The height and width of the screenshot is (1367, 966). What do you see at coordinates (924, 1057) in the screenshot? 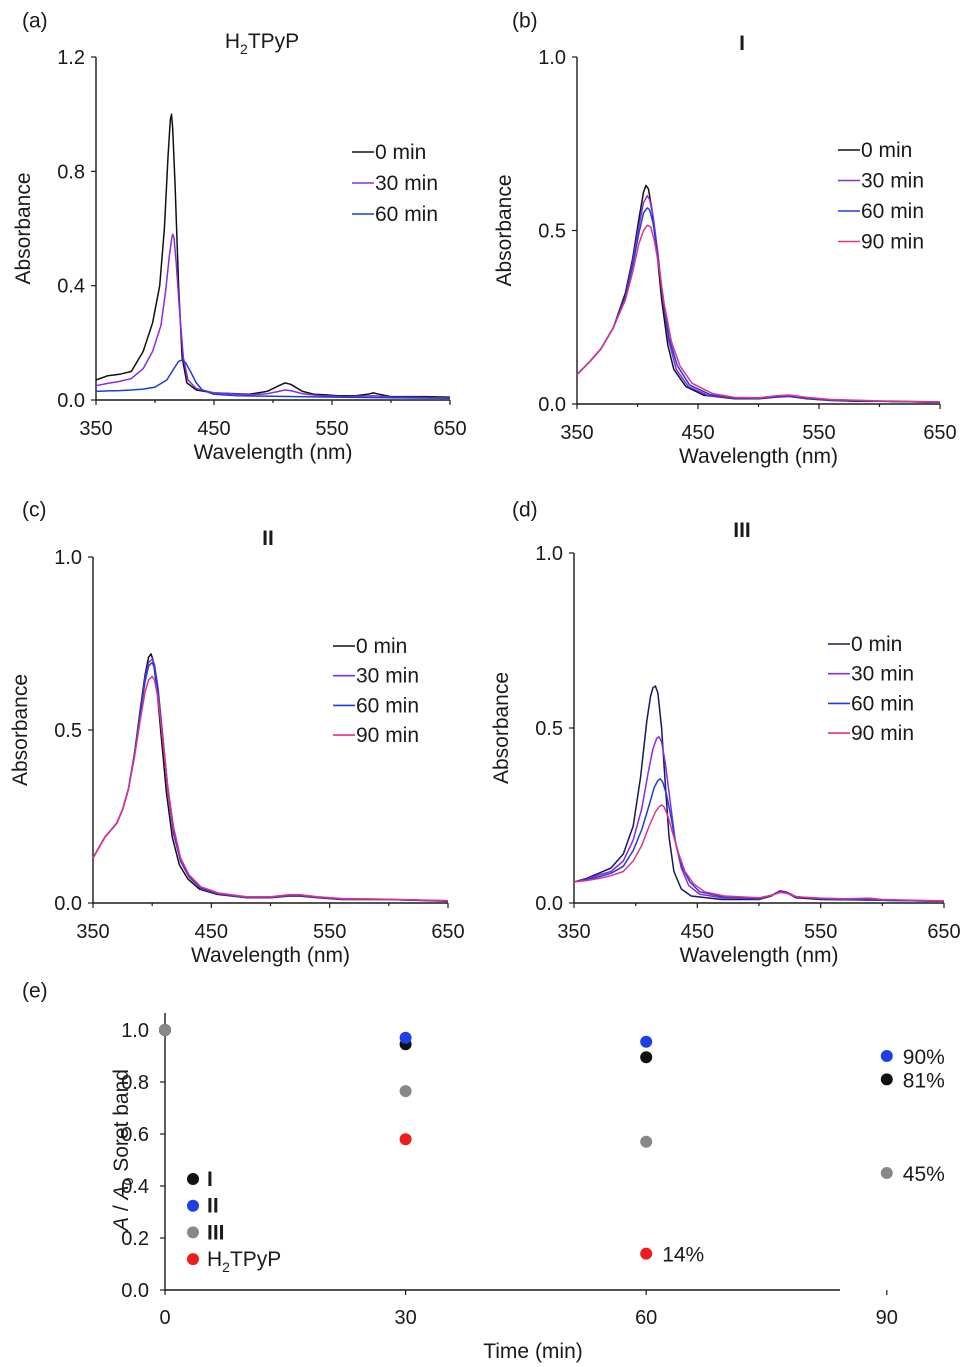
I see `annotation: 90%` at bounding box center [924, 1057].